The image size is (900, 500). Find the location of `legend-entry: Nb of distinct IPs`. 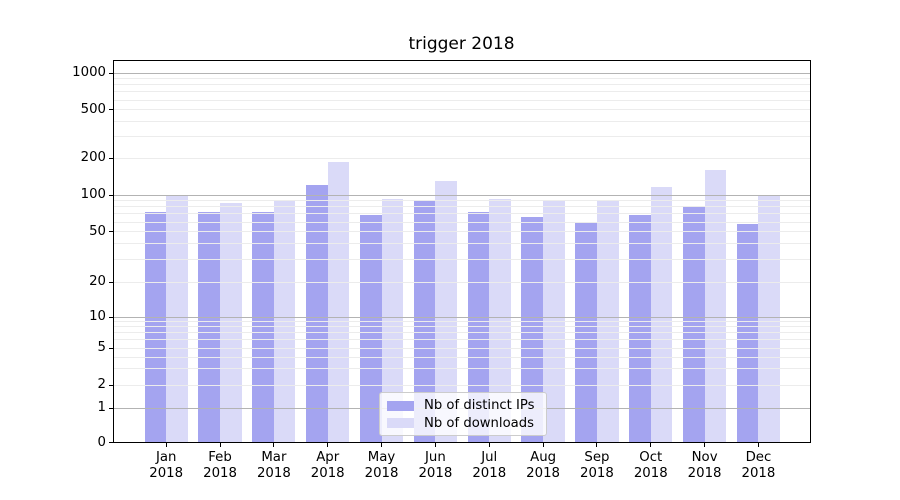

legend-entry: Nb of distinct IPs is located at coordinates (462, 406).